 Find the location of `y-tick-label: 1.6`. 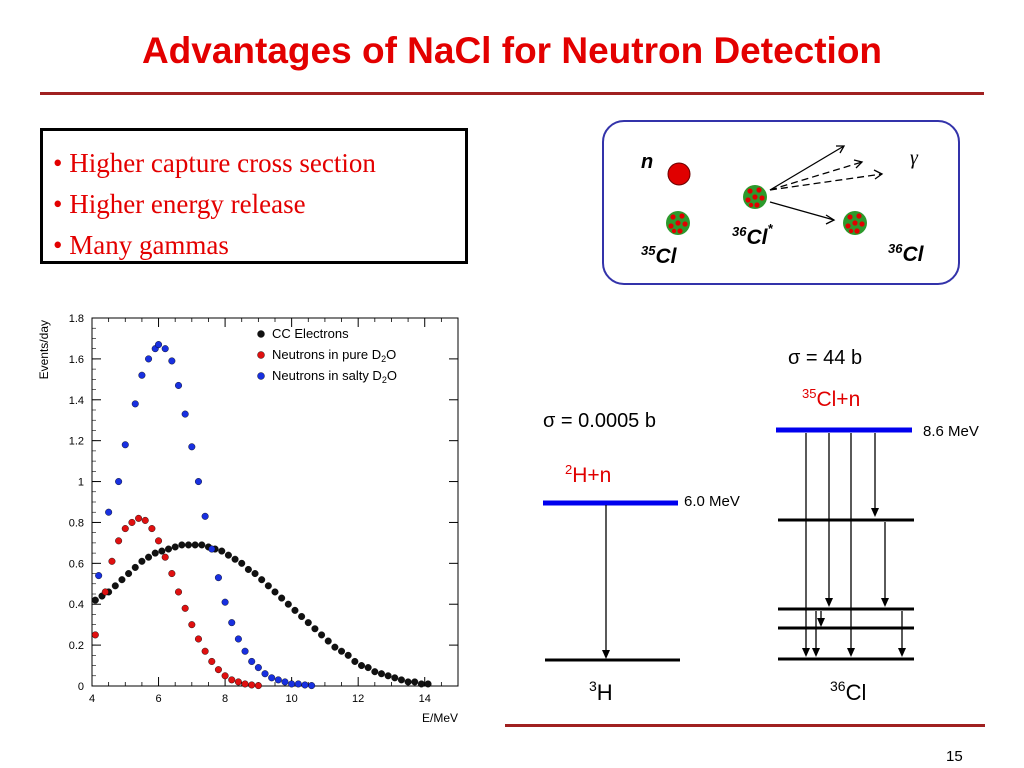

y-tick-label: 1.6 is located at coordinates (76, 360).